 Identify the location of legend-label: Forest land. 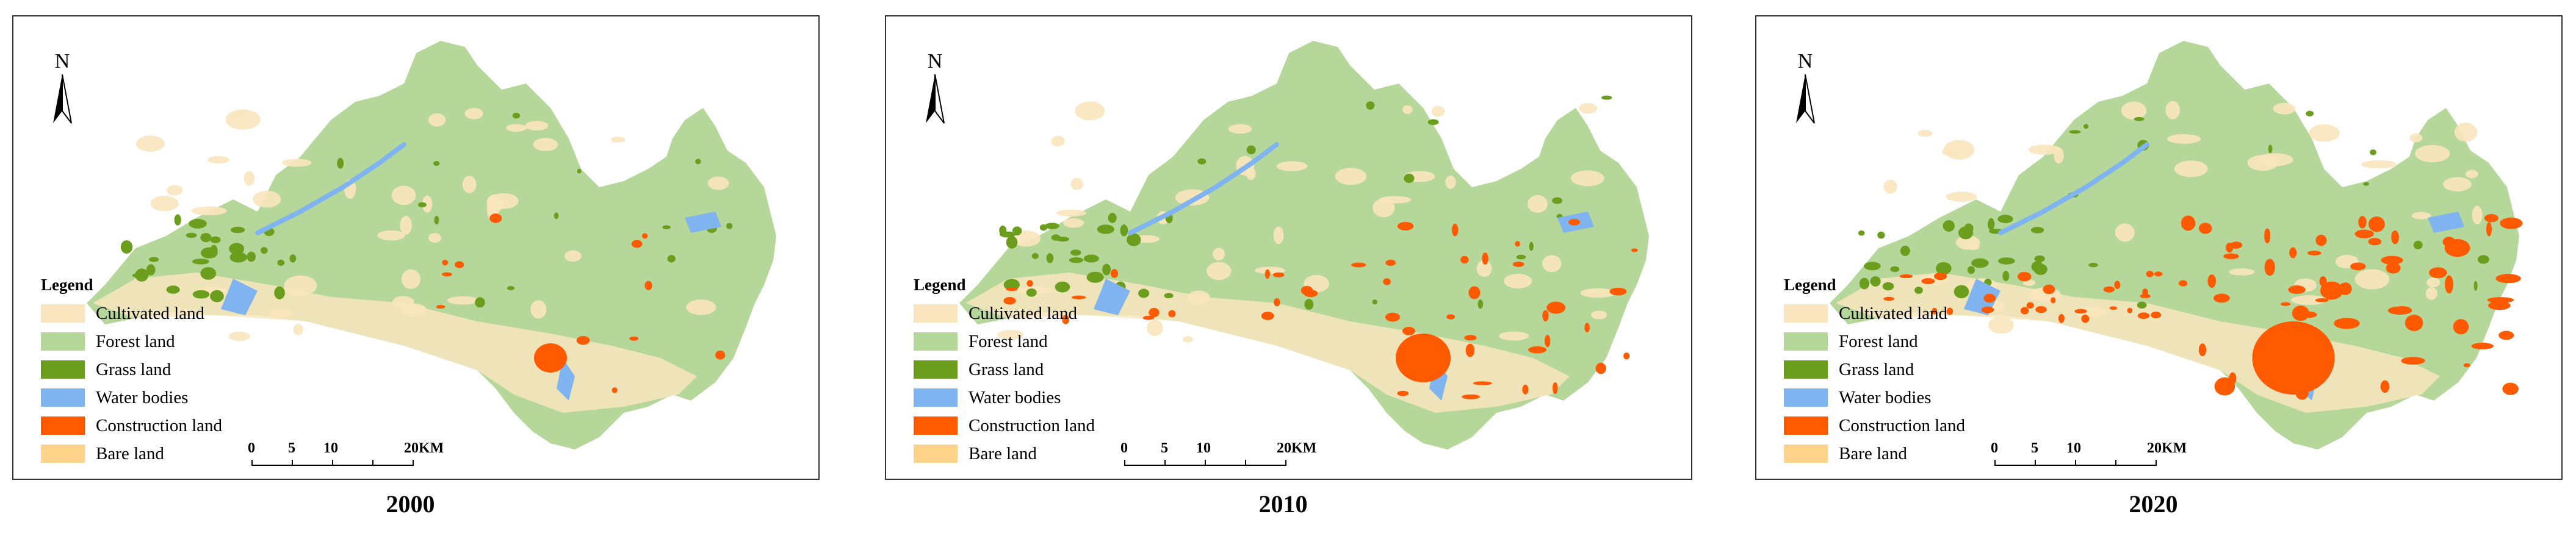
(1008, 341).